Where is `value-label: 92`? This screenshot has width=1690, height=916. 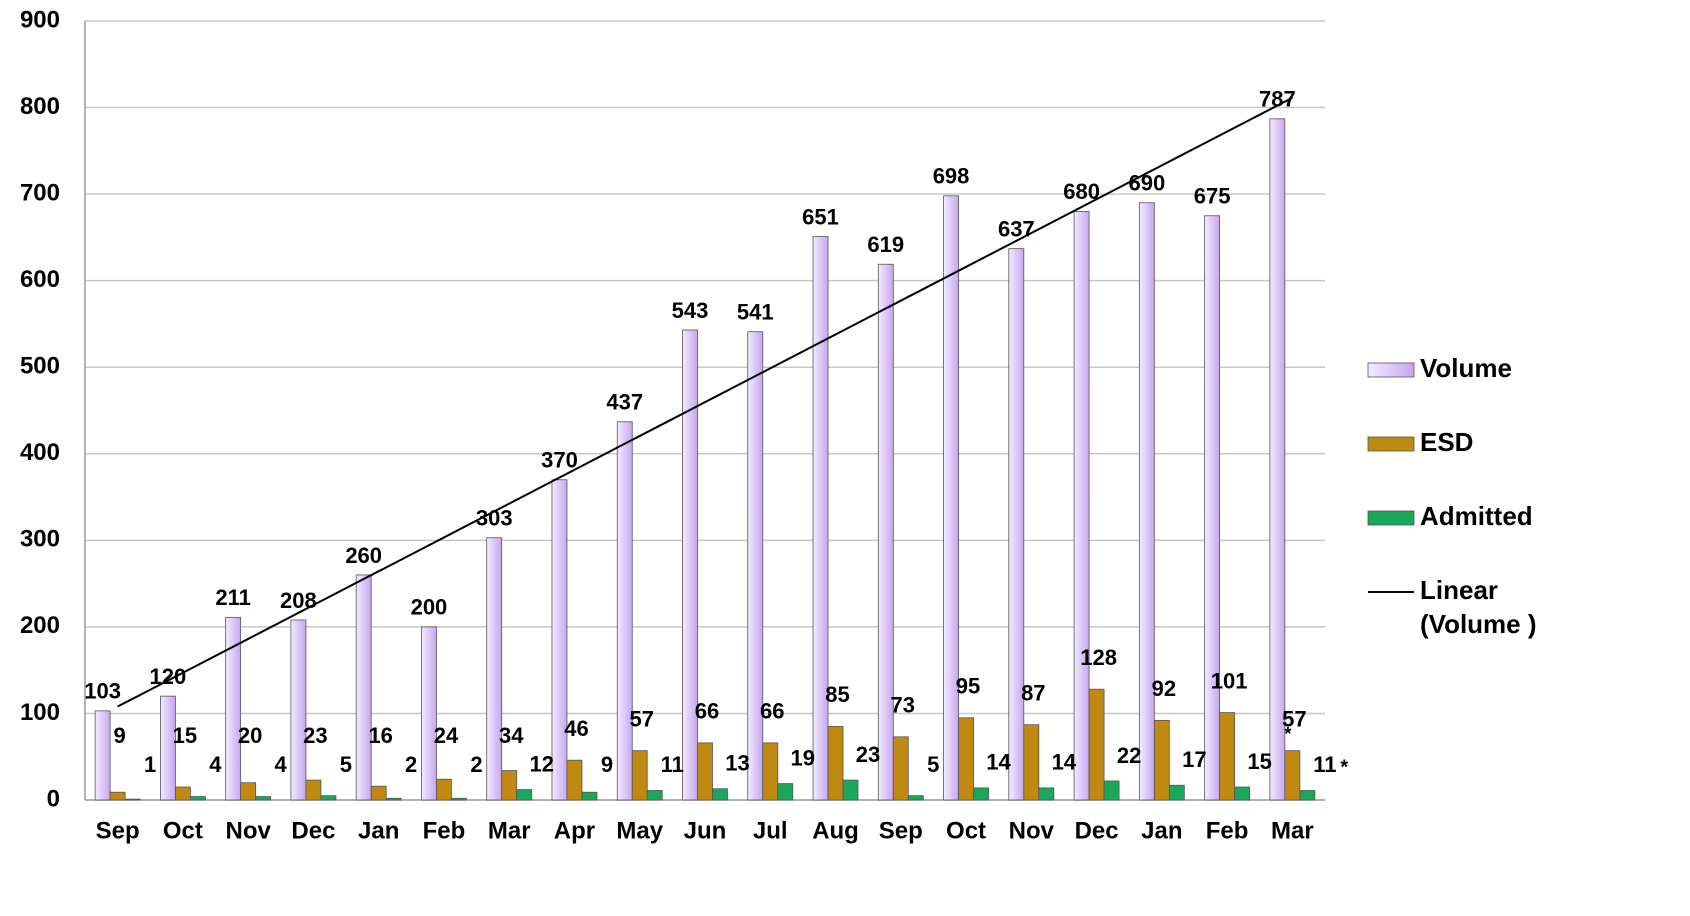
value-label: 92 is located at coordinates (1164, 688).